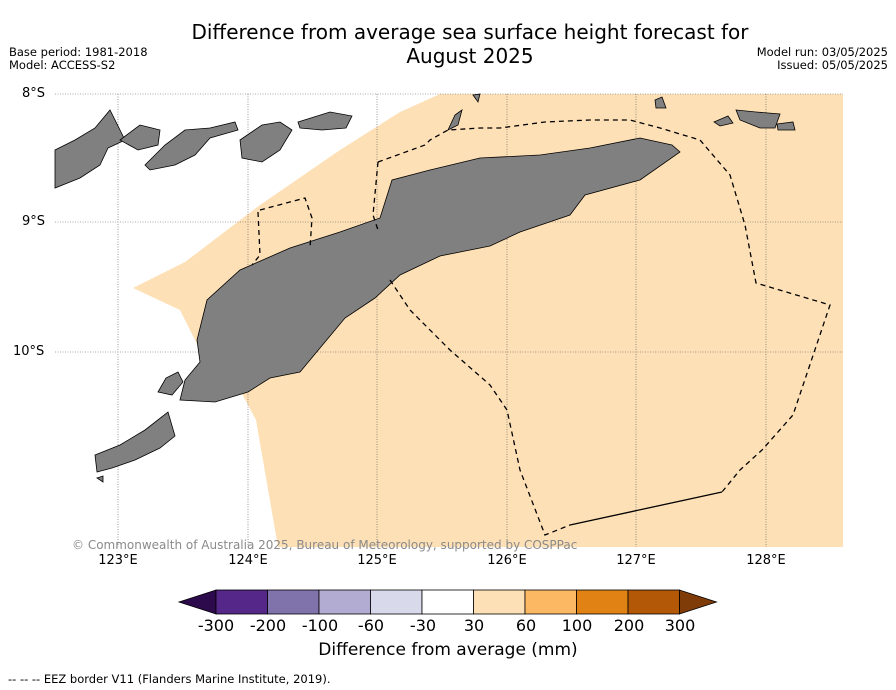  What do you see at coordinates (34, 93) in the screenshot?
I see `lat-label-8s: 8°S` at bounding box center [34, 93].